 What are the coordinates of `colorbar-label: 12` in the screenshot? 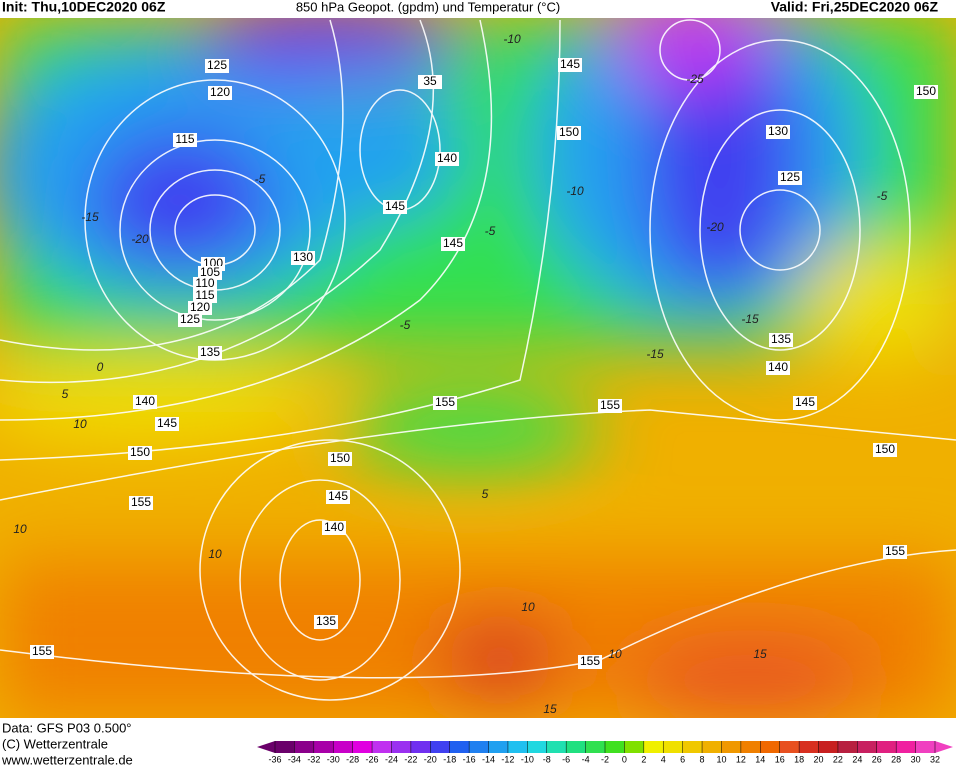 It's located at (741, 759).